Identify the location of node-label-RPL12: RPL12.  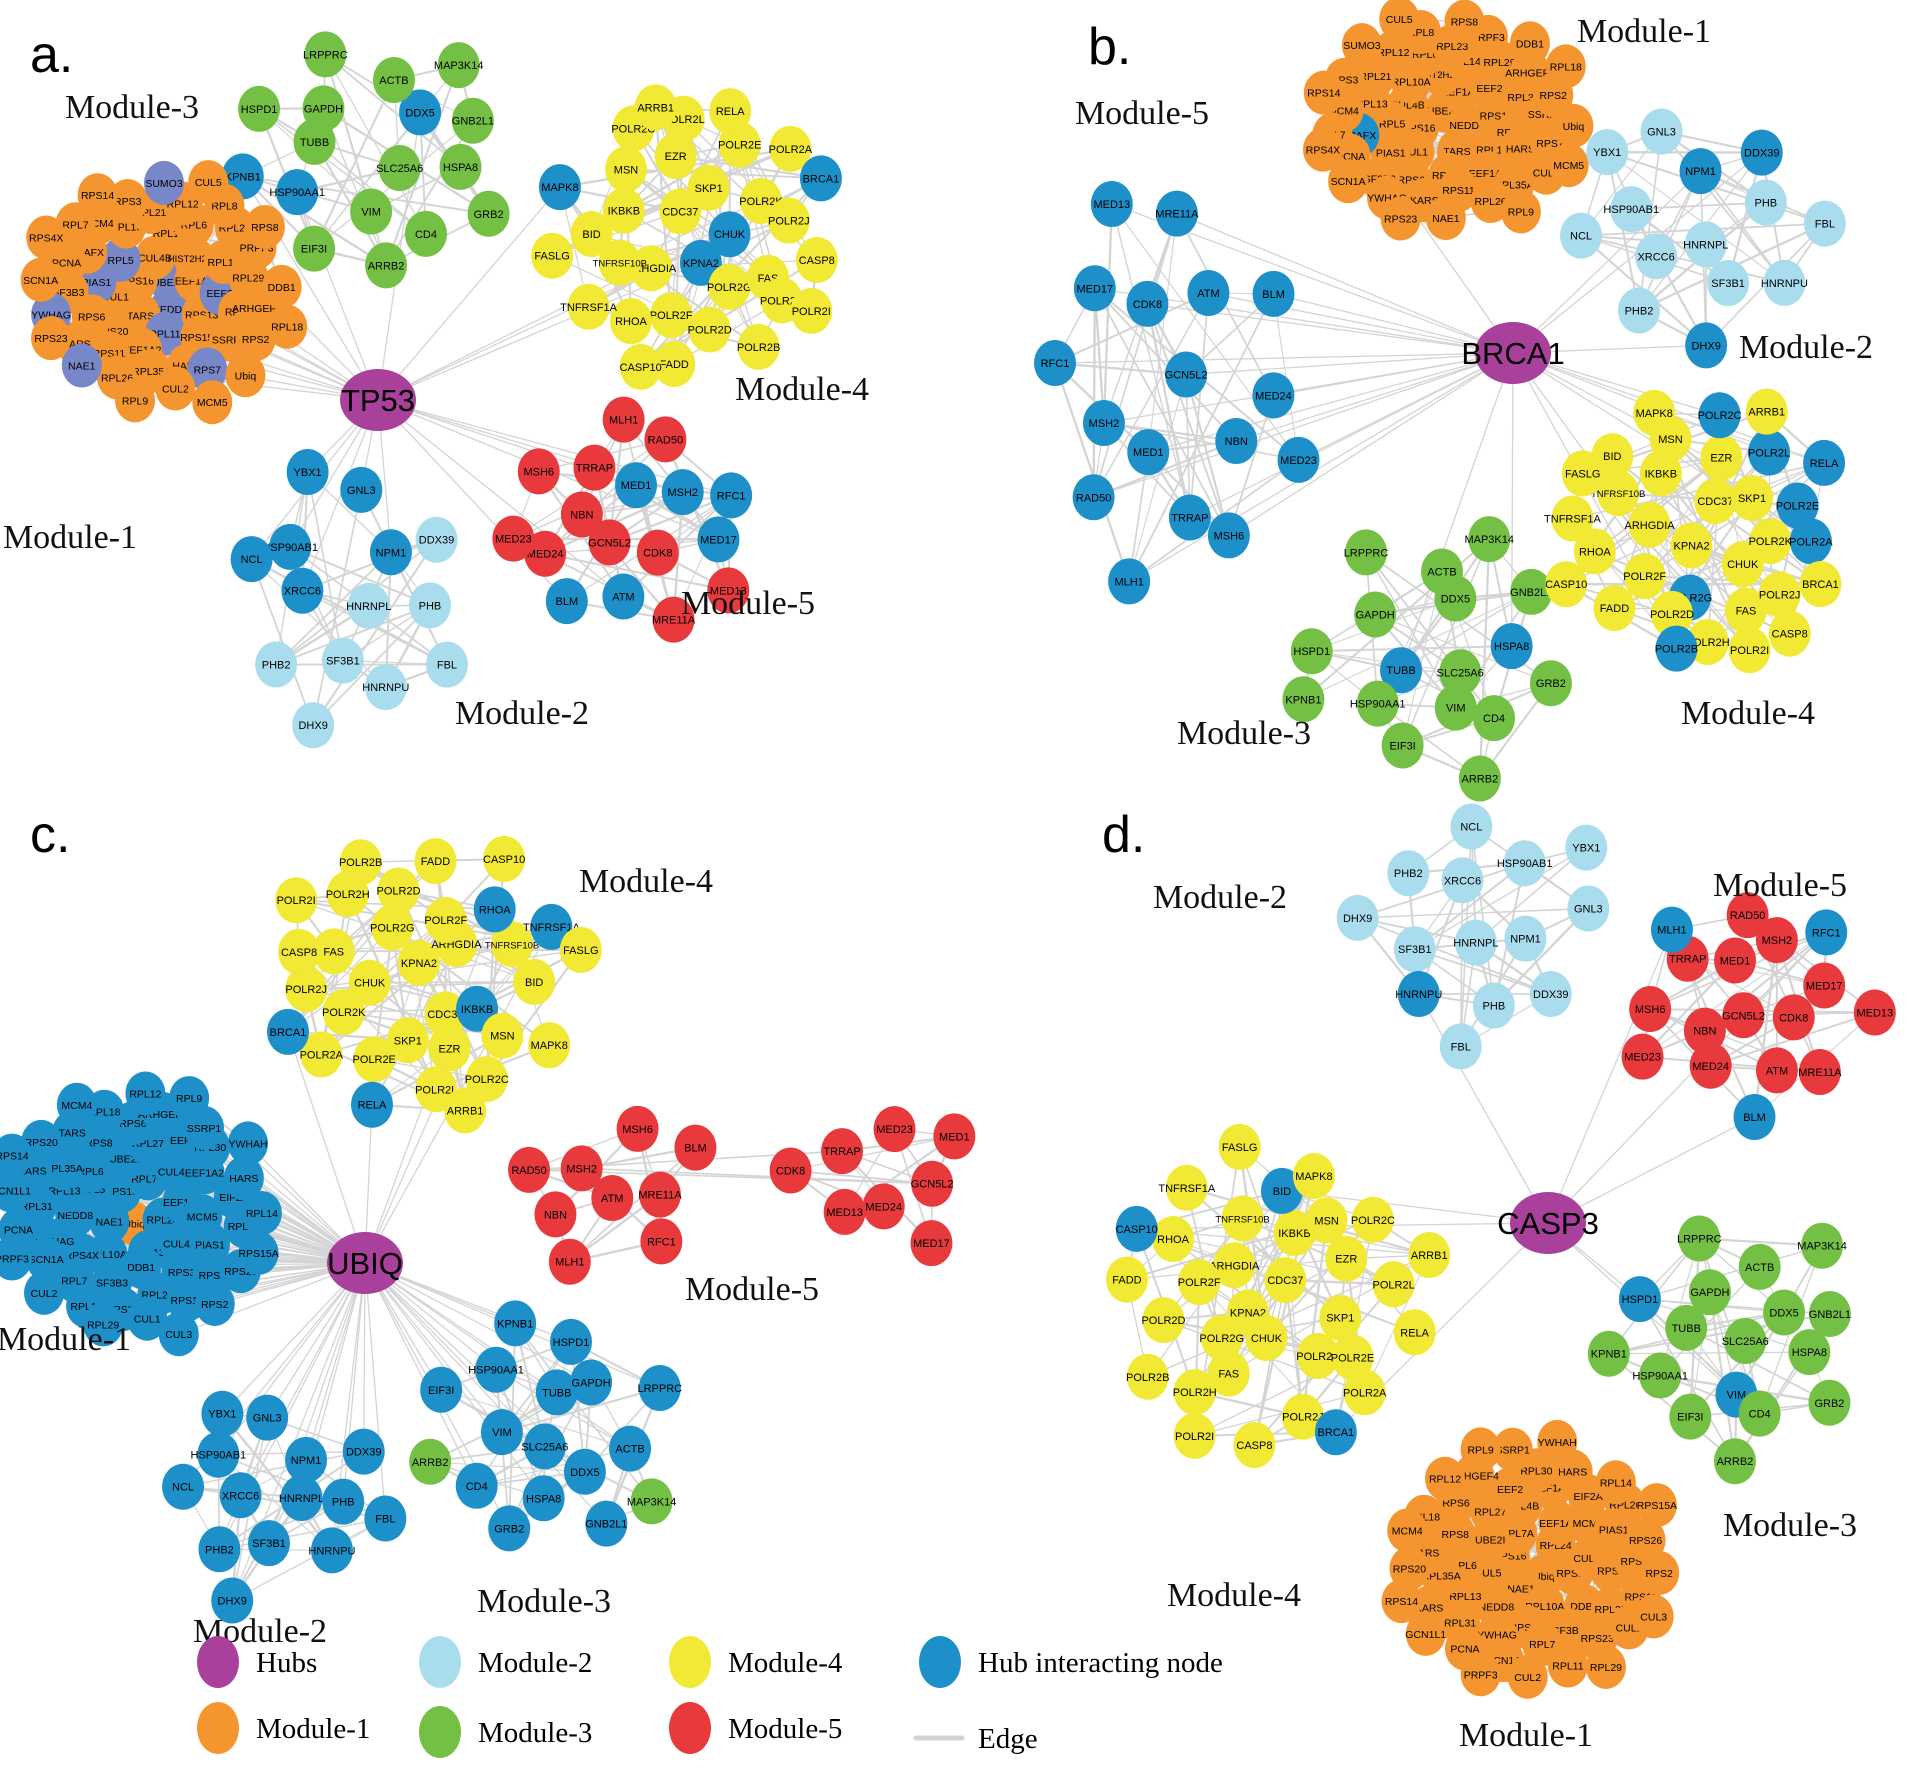
(183, 205).